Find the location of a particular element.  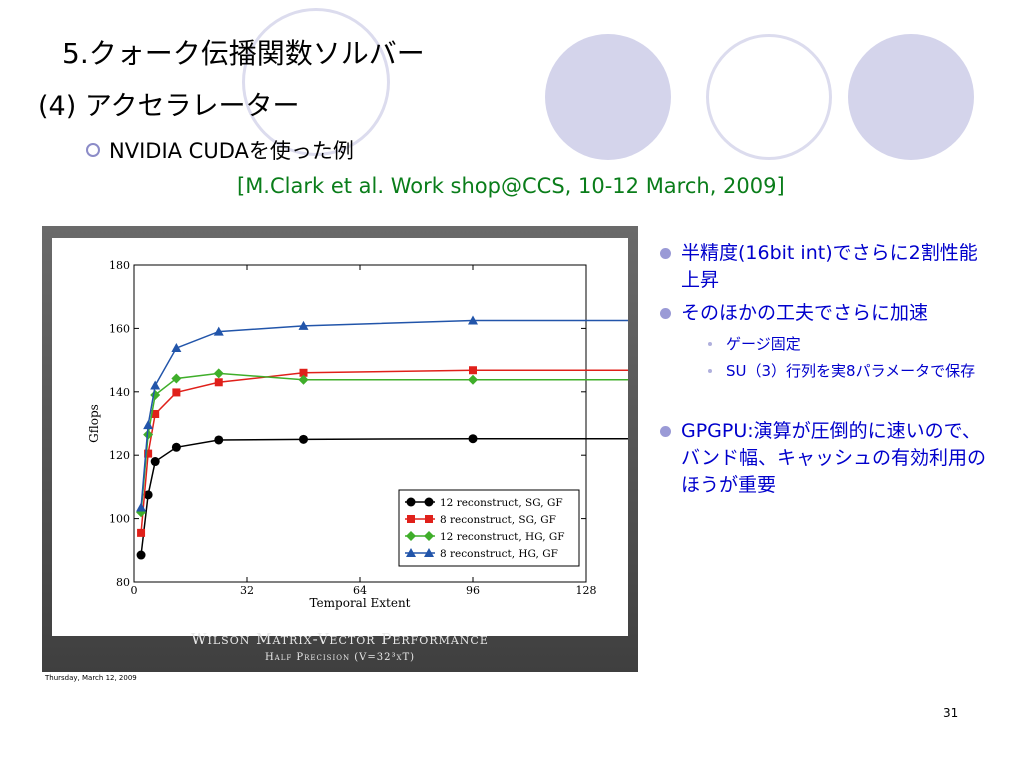

page-number: 31 is located at coordinates (951, 713).